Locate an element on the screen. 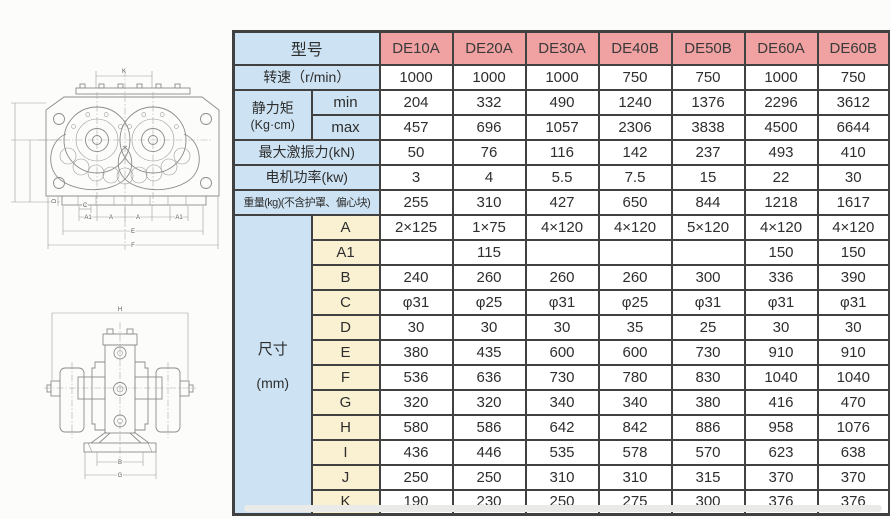 This screenshot has width=890, height=519. dimension-value: 370 is located at coordinates (853, 477).